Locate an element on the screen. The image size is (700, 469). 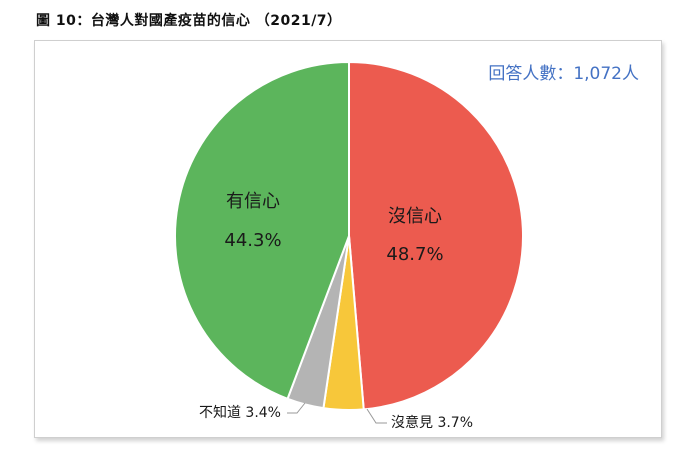
figure-title: 圖 10：台灣人對國產疫苗的信心 （2021/7） is located at coordinates (189, 21).